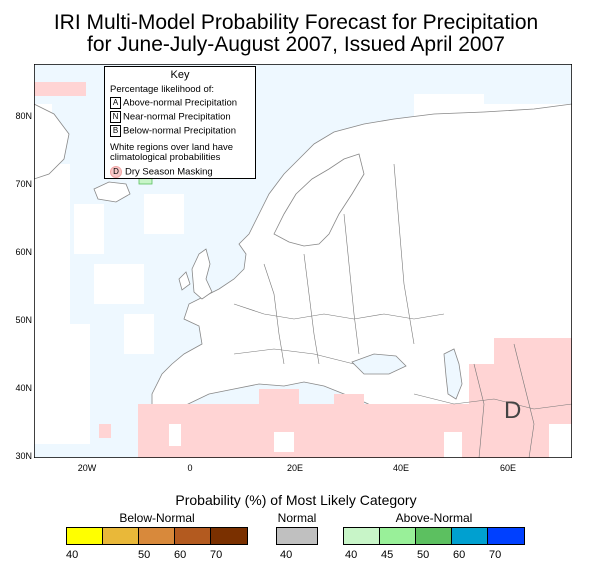 Image resolution: width=592 pixels, height=562 pixels. I want to click on tick-above-60: 60, so click(459, 555).